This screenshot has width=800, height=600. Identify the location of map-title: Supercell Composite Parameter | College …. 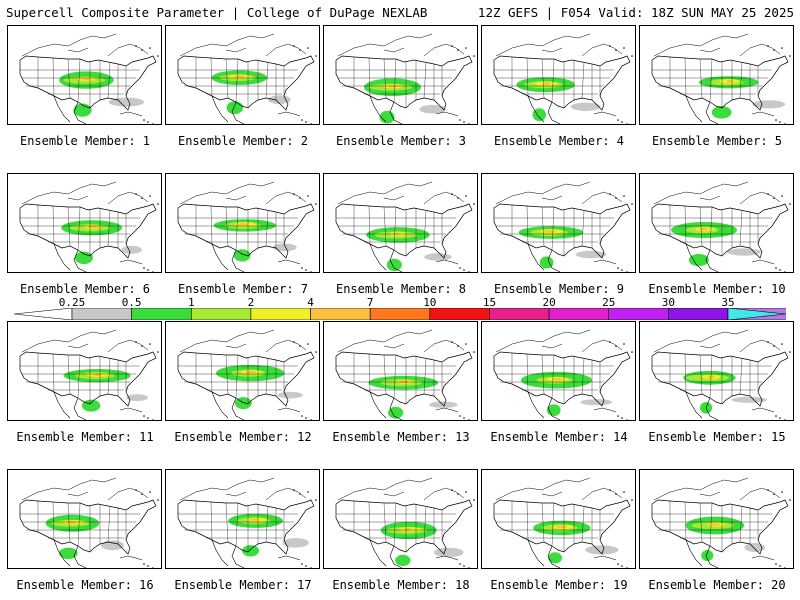
(217, 12).